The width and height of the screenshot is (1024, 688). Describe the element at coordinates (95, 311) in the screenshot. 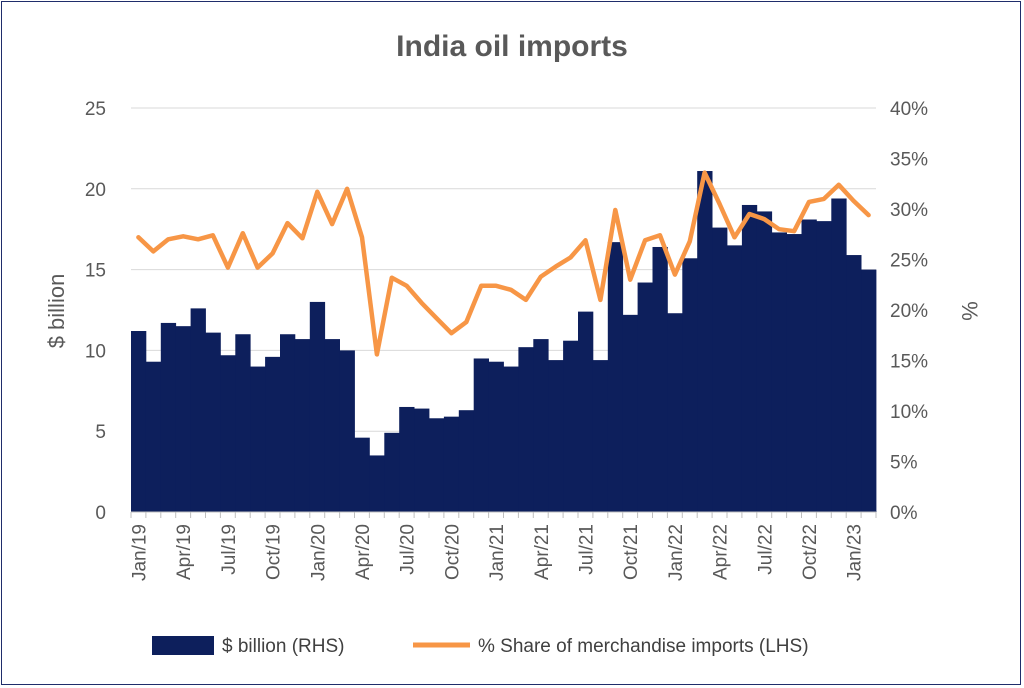

I see `left-axis-ticks: 0 5 10 15 20 25` at that location.